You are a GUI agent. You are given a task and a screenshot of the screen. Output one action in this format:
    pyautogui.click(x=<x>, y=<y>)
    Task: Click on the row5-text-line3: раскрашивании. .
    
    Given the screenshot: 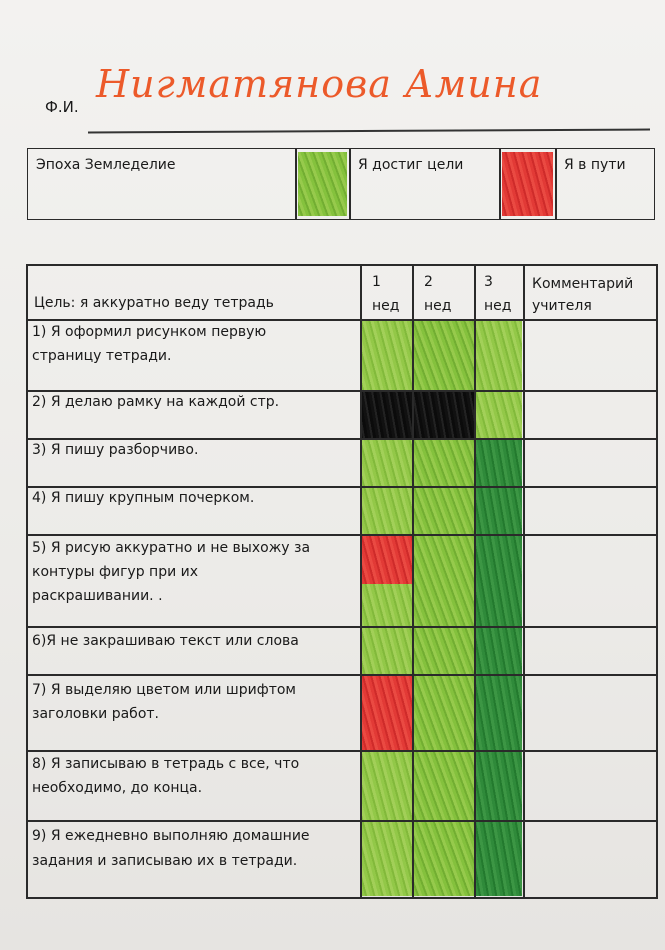 What is the action you would take?
    pyautogui.click(x=97, y=596)
    